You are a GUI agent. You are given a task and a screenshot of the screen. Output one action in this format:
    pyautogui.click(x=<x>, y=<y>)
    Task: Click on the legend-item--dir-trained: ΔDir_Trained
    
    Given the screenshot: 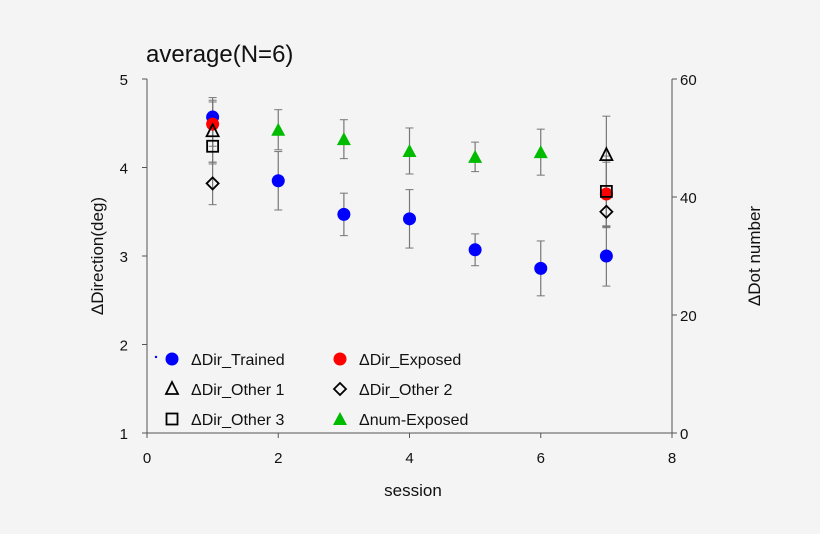 What is the action you would take?
    pyautogui.click(x=225, y=360)
    